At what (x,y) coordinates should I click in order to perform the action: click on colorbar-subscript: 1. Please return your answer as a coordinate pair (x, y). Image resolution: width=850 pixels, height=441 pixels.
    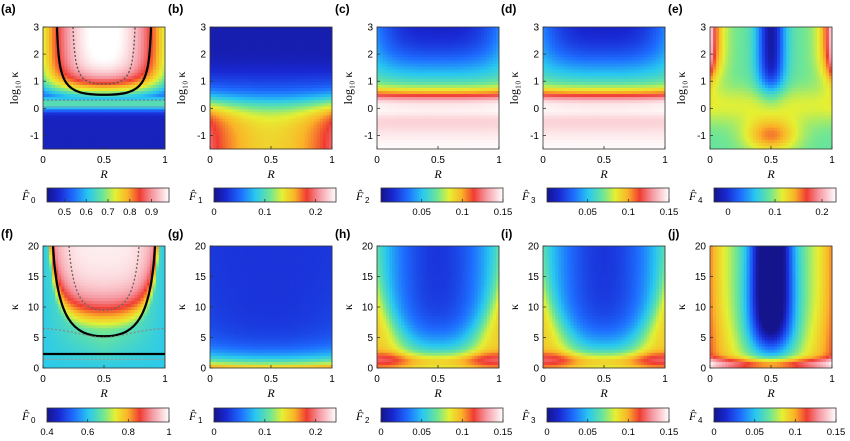
    Looking at the image, I should click on (200, 200).